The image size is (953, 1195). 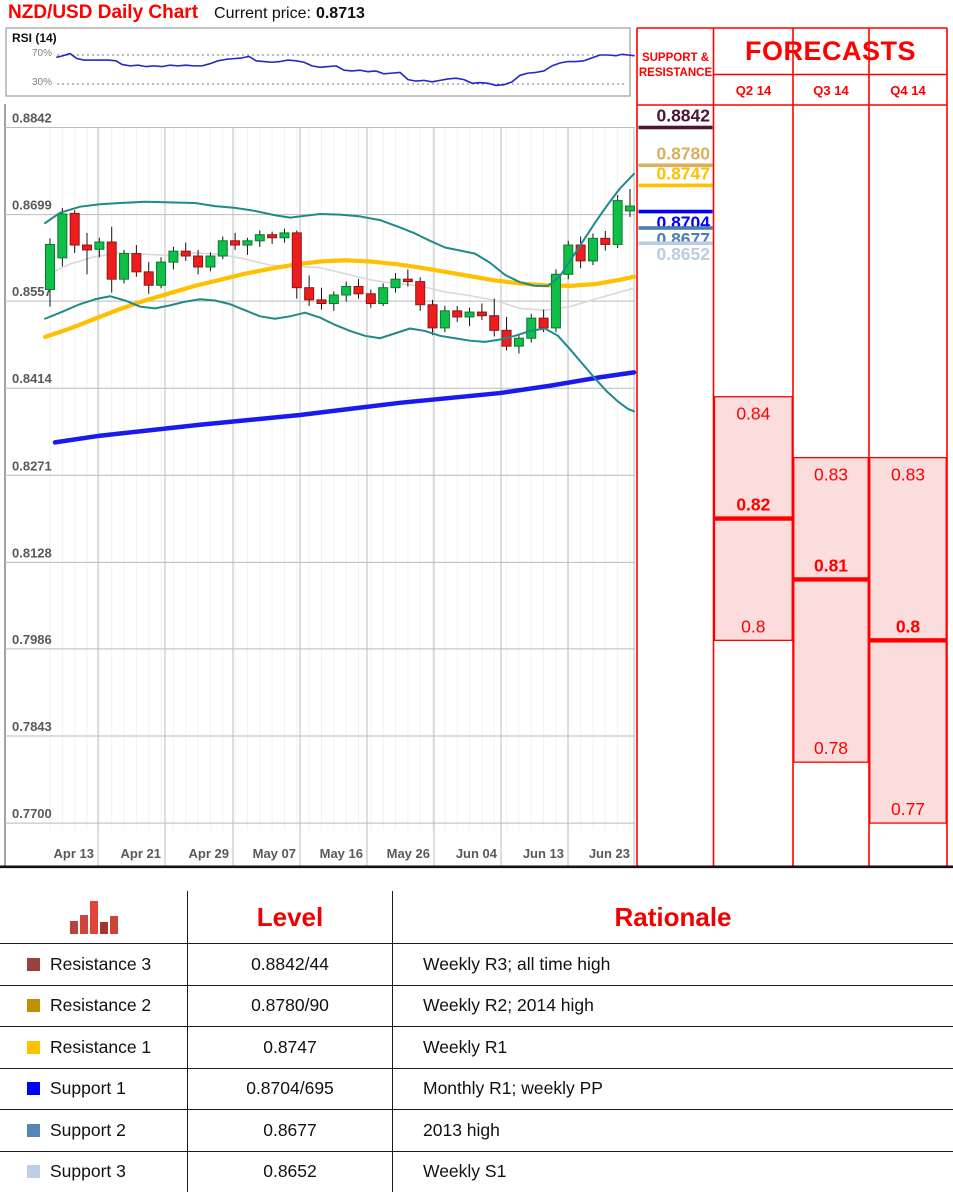 What do you see at coordinates (683, 254) in the screenshot?
I see `sr-level-label: 0.8652` at bounding box center [683, 254].